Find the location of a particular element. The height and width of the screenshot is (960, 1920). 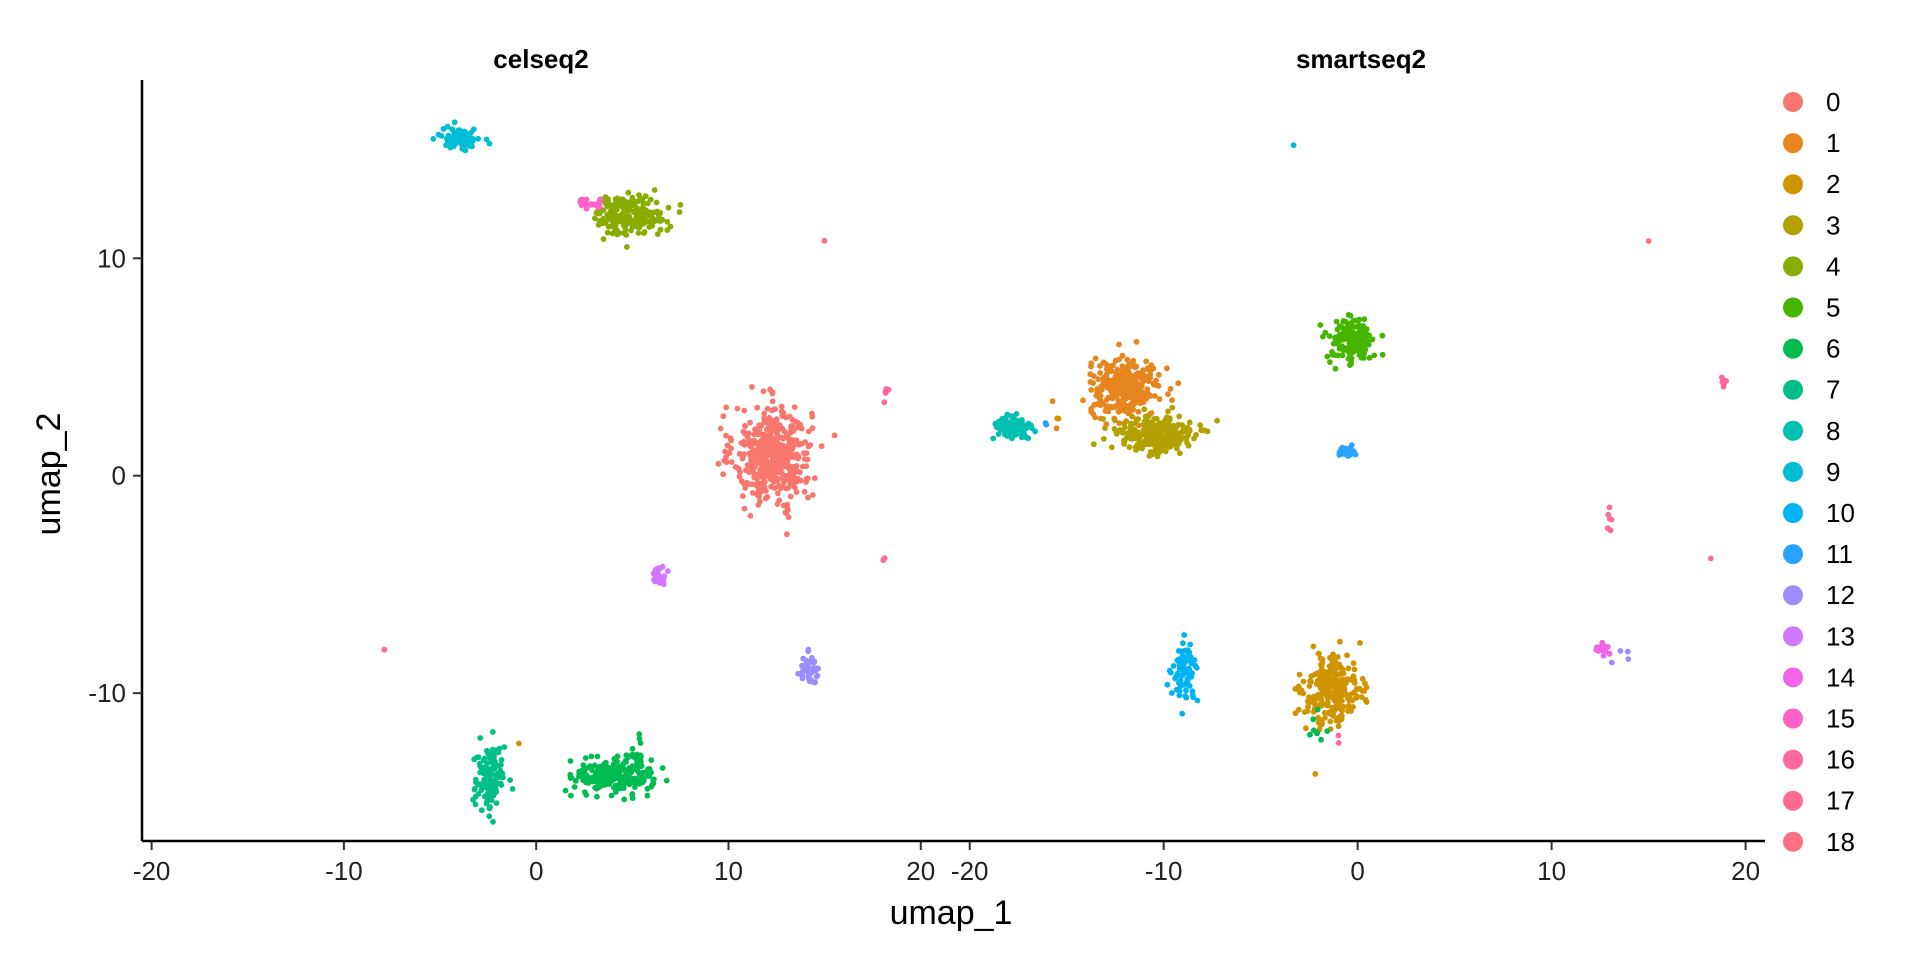

legend-label-6: 6 is located at coordinates (1833, 349).